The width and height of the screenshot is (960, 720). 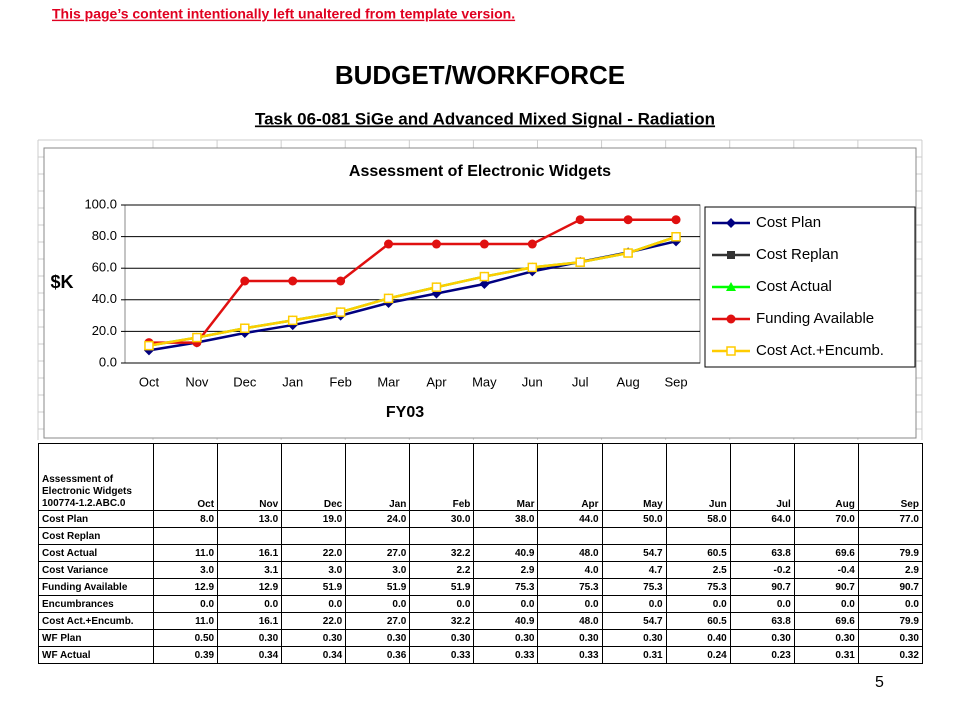 I want to click on row-label: Cost Plan, so click(x=96, y=519).